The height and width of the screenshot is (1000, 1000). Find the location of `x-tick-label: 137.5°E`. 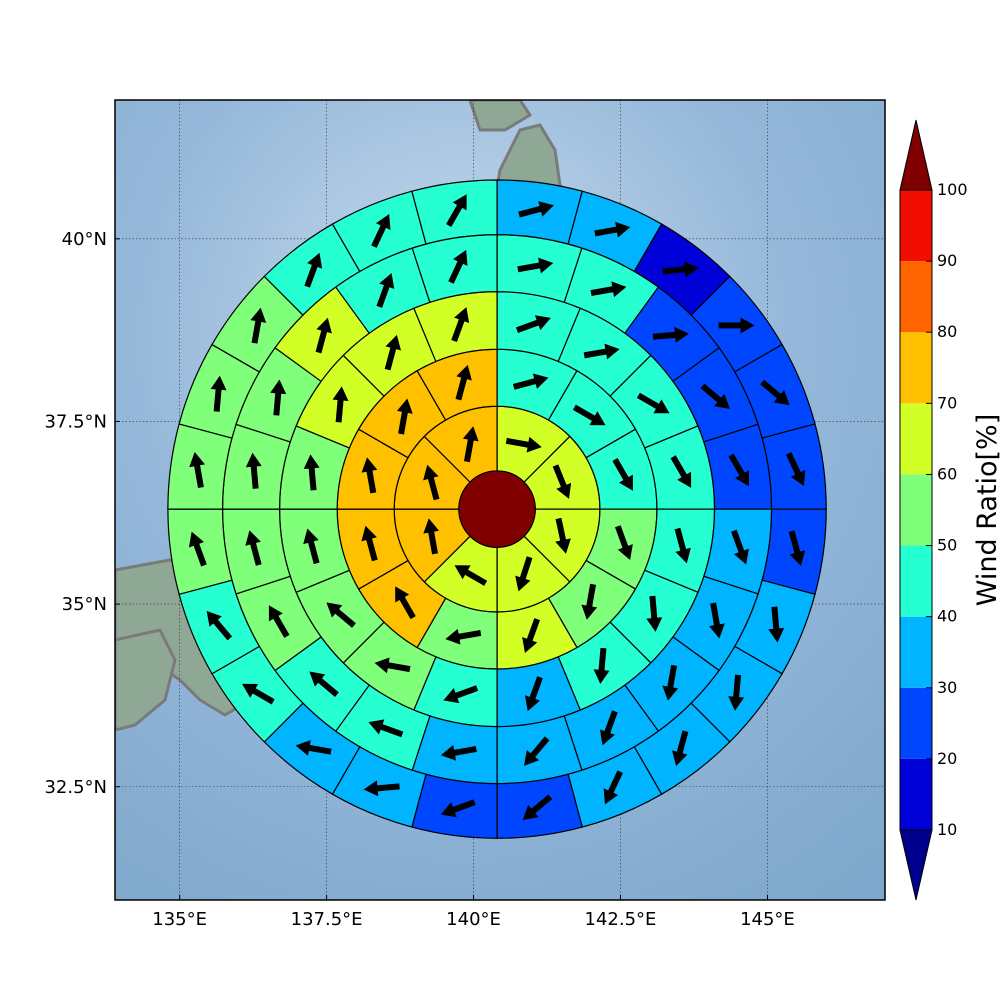

x-tick-label: 137.5°E is located at coordinates (327, 919).